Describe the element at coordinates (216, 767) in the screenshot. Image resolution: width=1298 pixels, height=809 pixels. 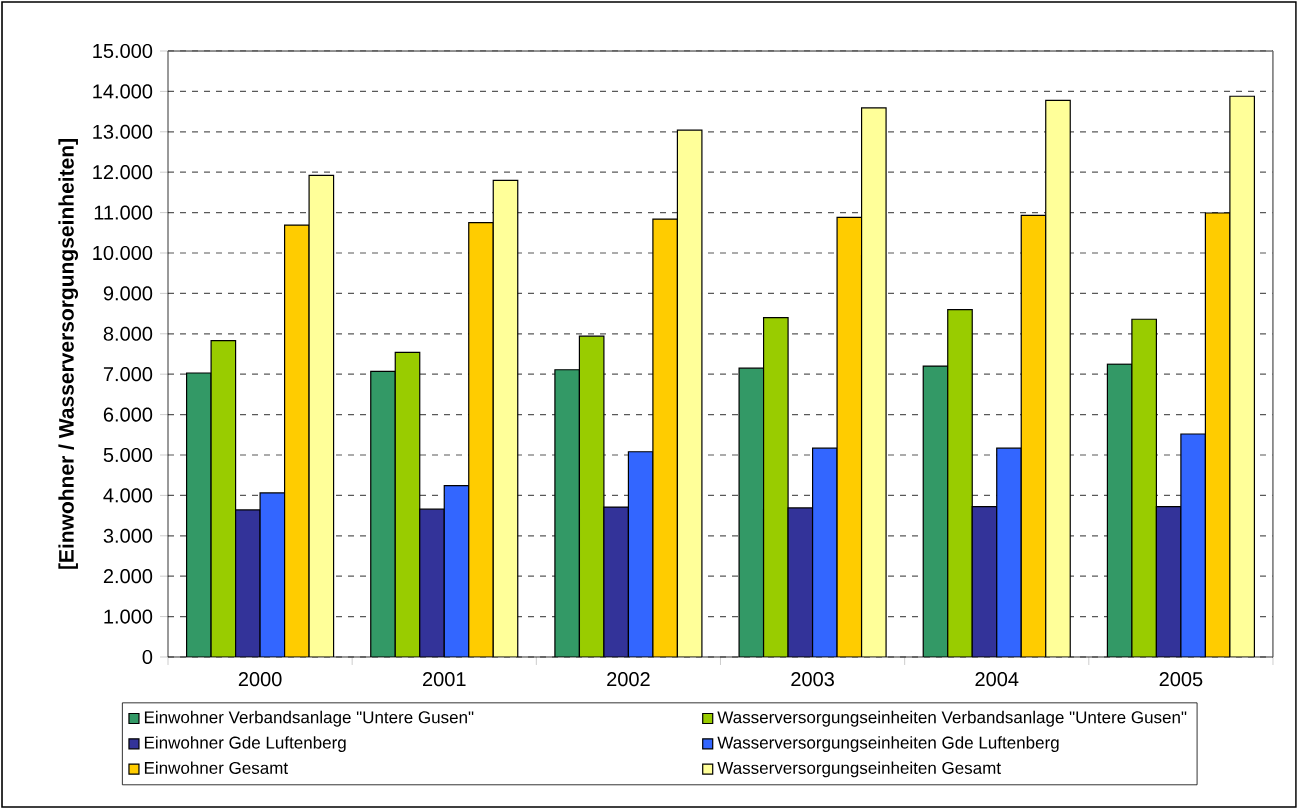
I see `legend-label: Einwohner Gesamt` at that location.